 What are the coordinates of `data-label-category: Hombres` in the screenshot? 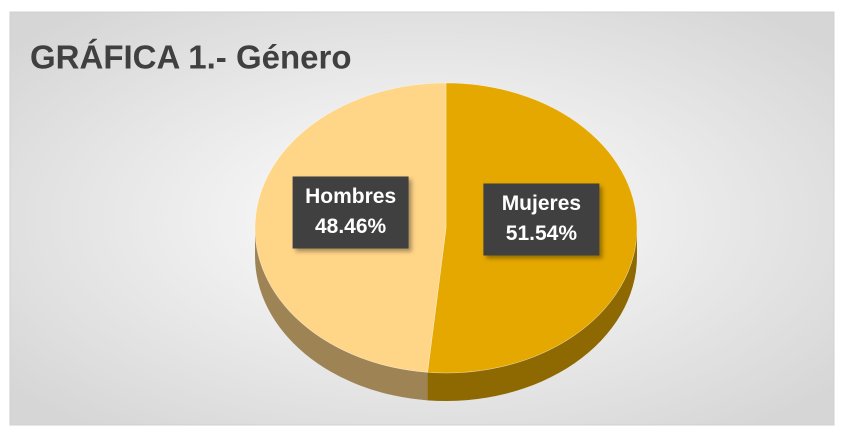 It's located at (350, 196).